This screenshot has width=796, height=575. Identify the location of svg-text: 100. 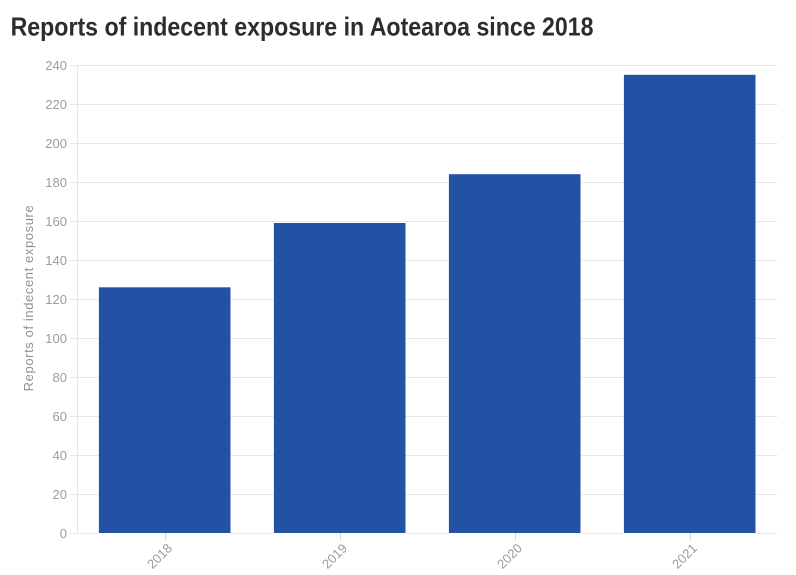
(56, 338).